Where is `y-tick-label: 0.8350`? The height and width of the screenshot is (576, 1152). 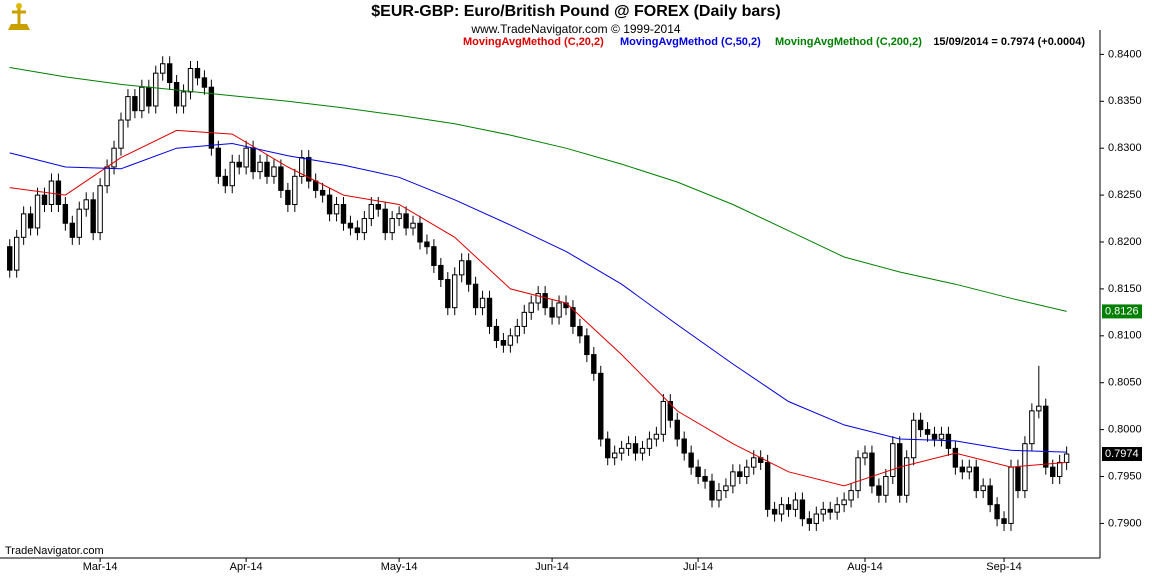
y-tick-label: 0.8350 is located at coordinates (1125, 101).